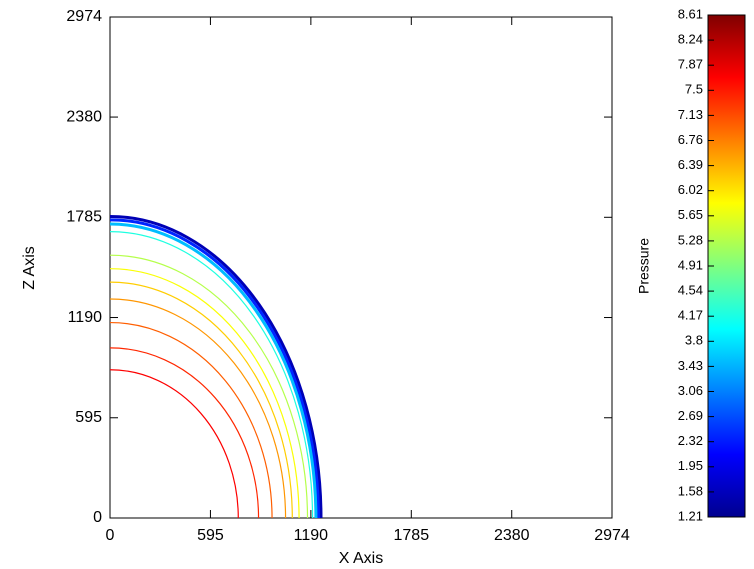  Describe the element at coordinates (110, 535) in the screenshot. I see `x-tick-label: 0` at that location.